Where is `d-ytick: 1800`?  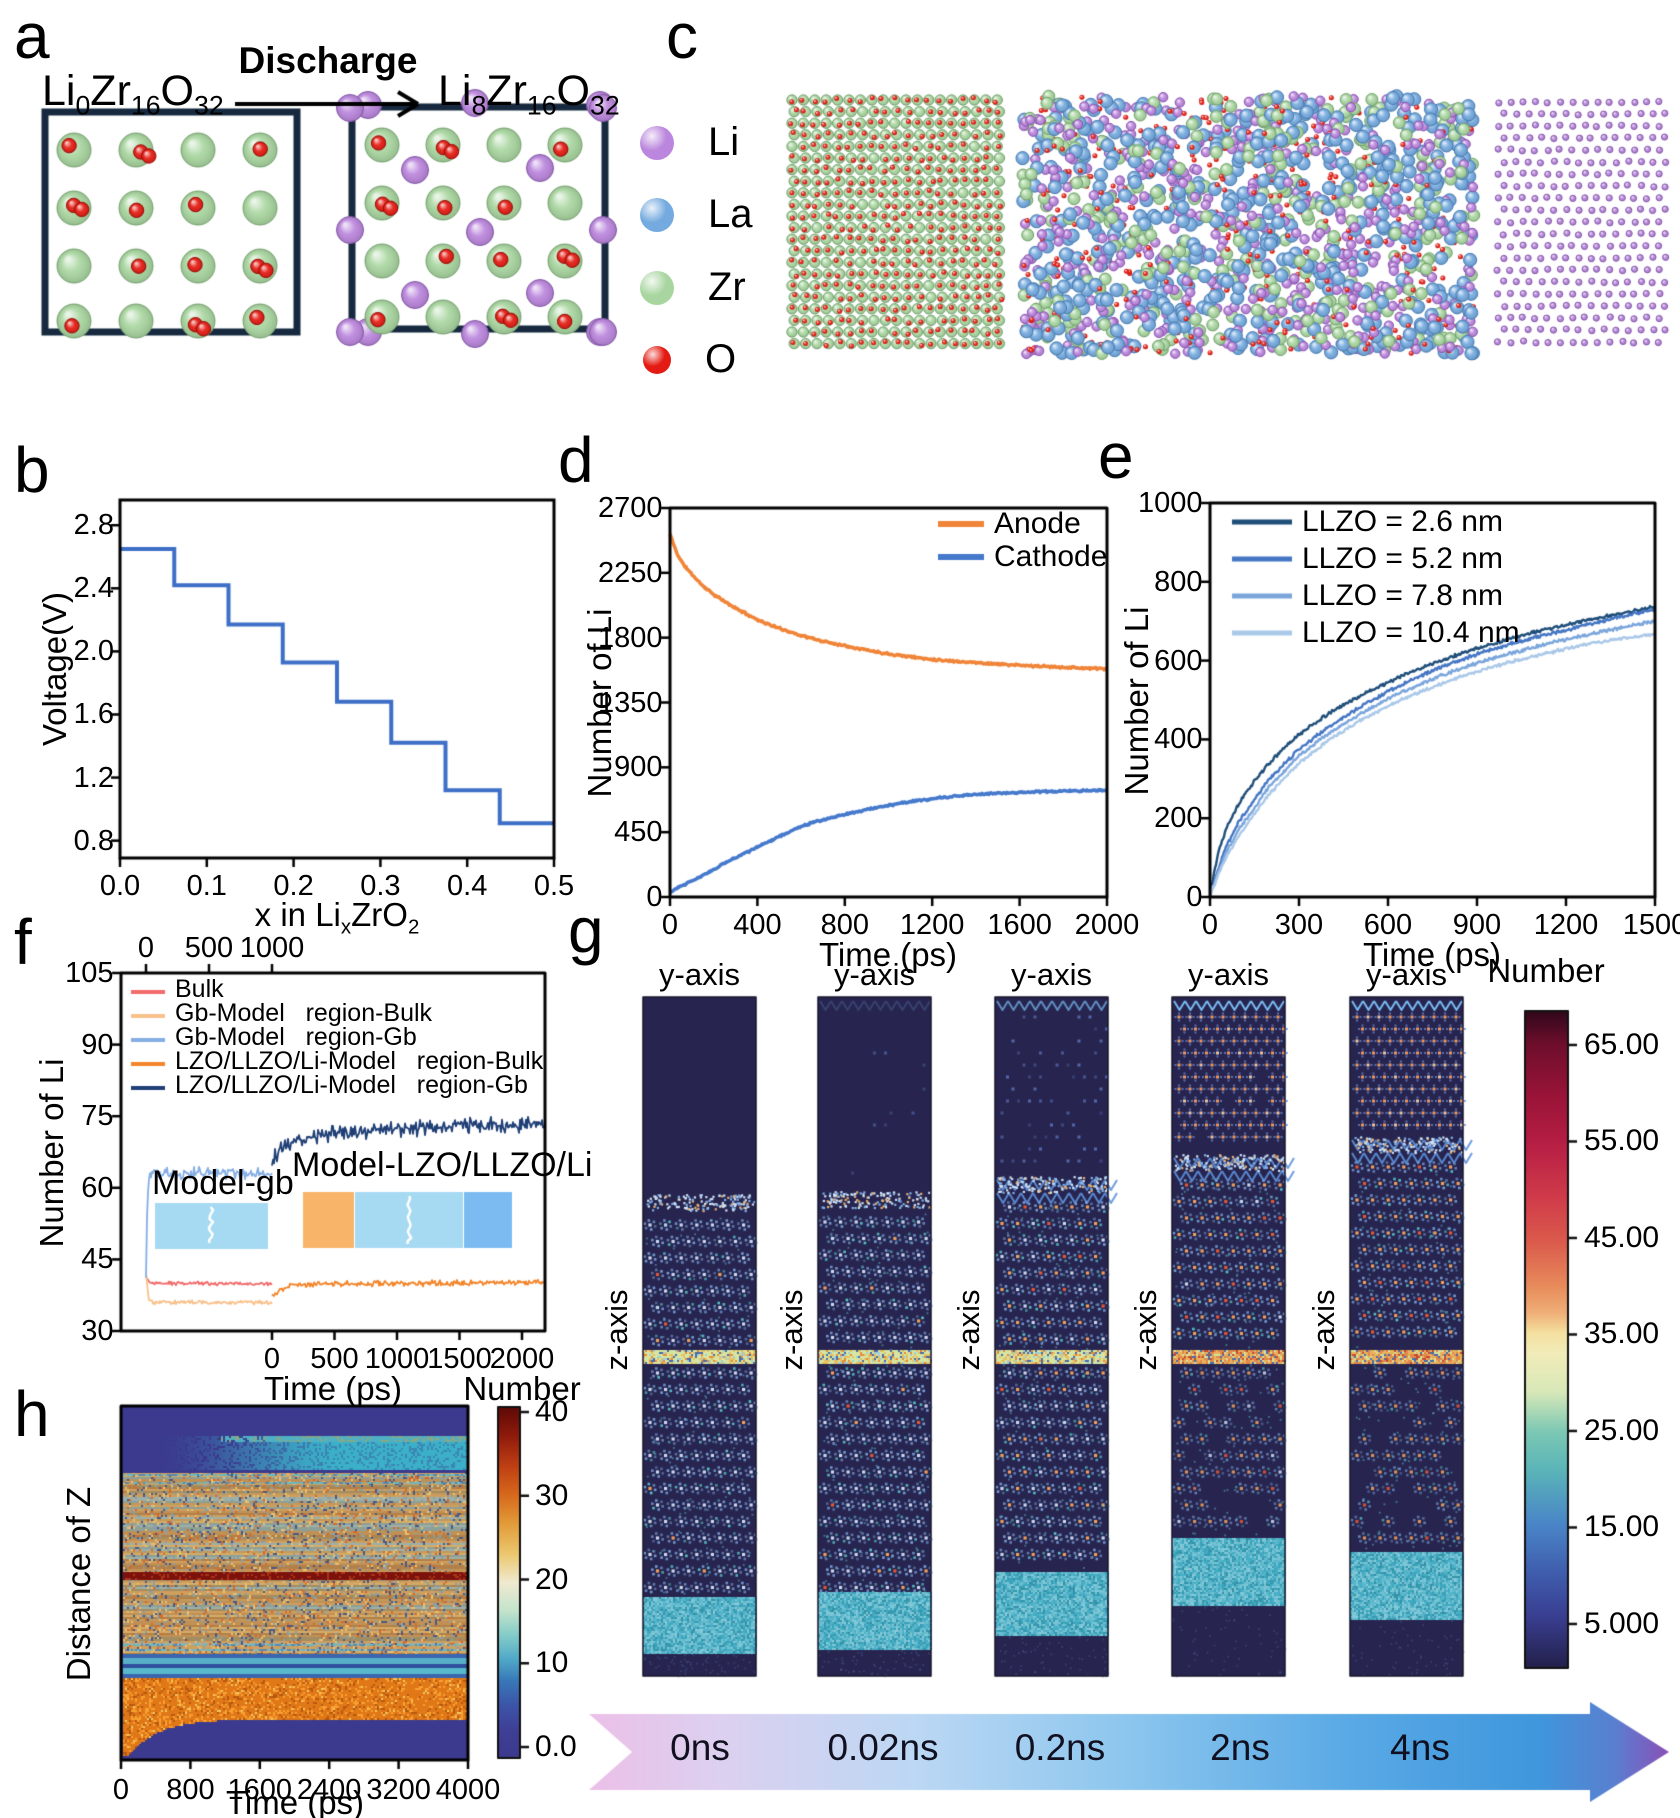 d-ytick: 1800 is located at coordinates (630, 637).